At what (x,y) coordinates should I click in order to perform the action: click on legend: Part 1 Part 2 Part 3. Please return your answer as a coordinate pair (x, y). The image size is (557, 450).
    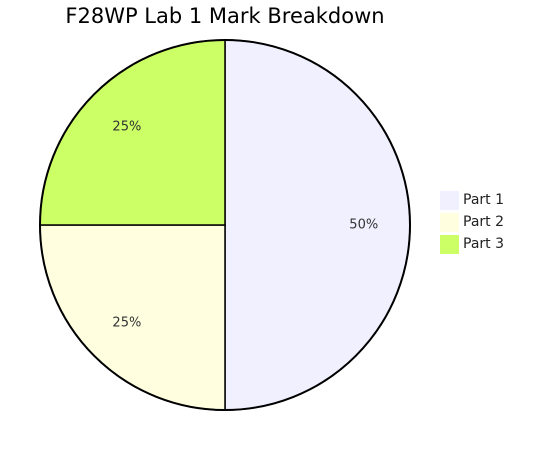
    Looking at the image, I should click on (472, 222).